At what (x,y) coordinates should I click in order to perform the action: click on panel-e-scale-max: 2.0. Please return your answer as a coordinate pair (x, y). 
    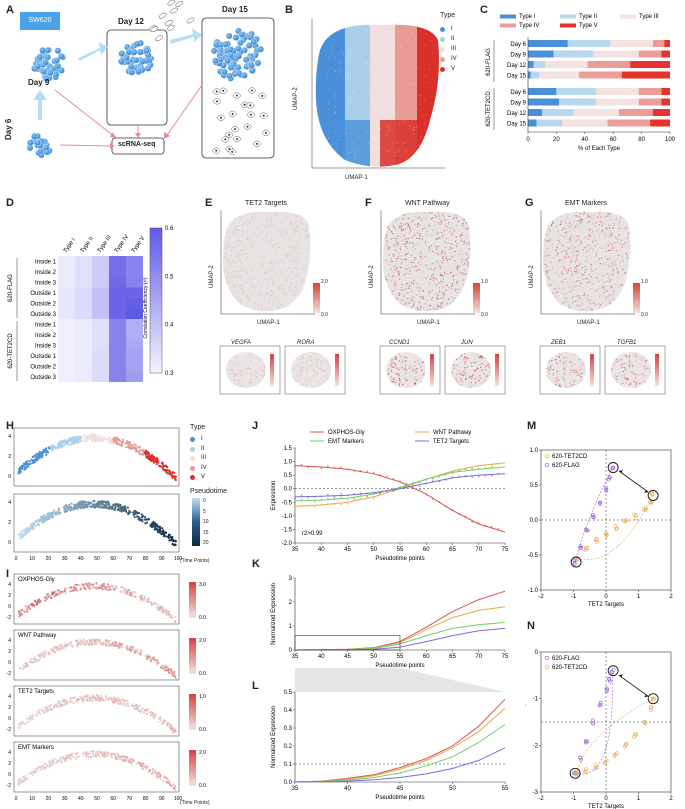
    Looking at the image, I should click on (324, 282).